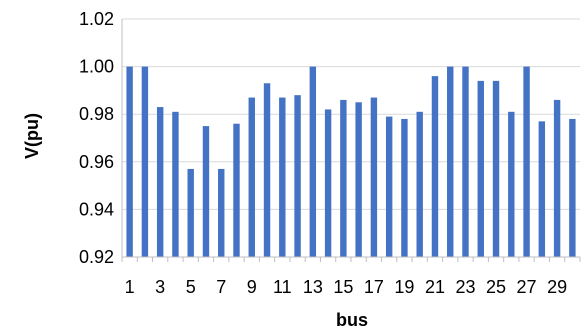 The width and height of the screenshot is (587, 331). I want to click on x-tick-label: 5, so click(191, 287).